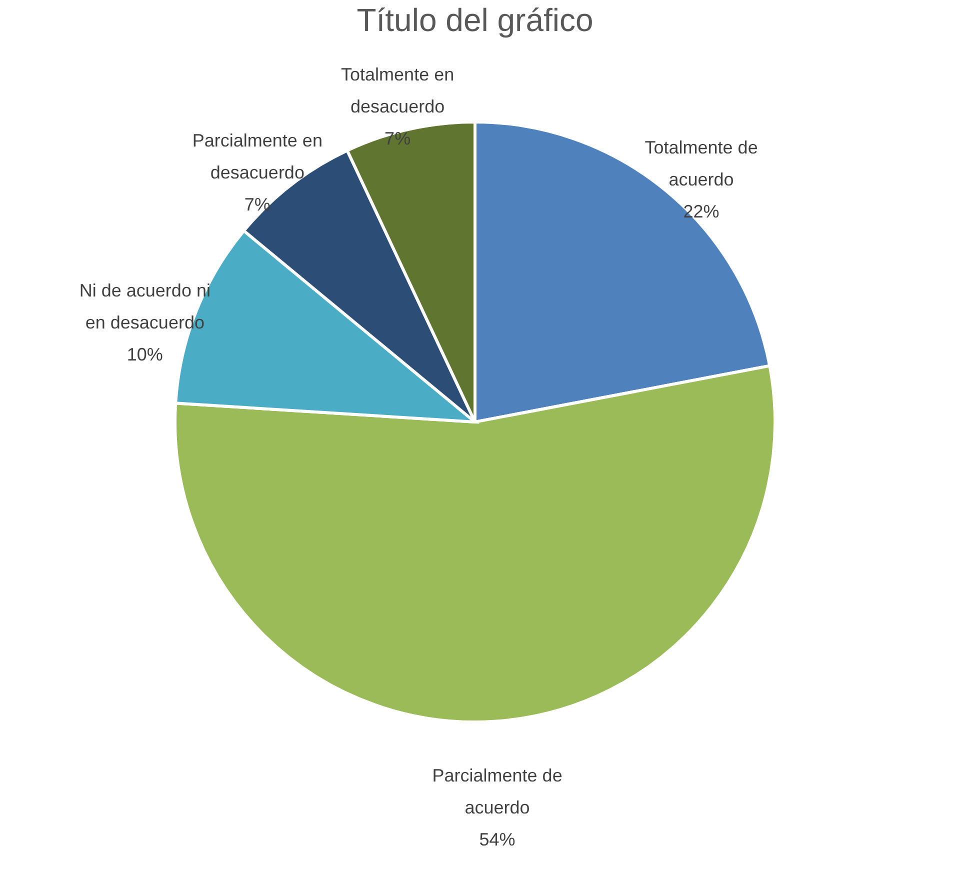 This screenshot has width=970, height=876. I want to click on slice-label: Totalmente de acuerdo, so click(701, 163).